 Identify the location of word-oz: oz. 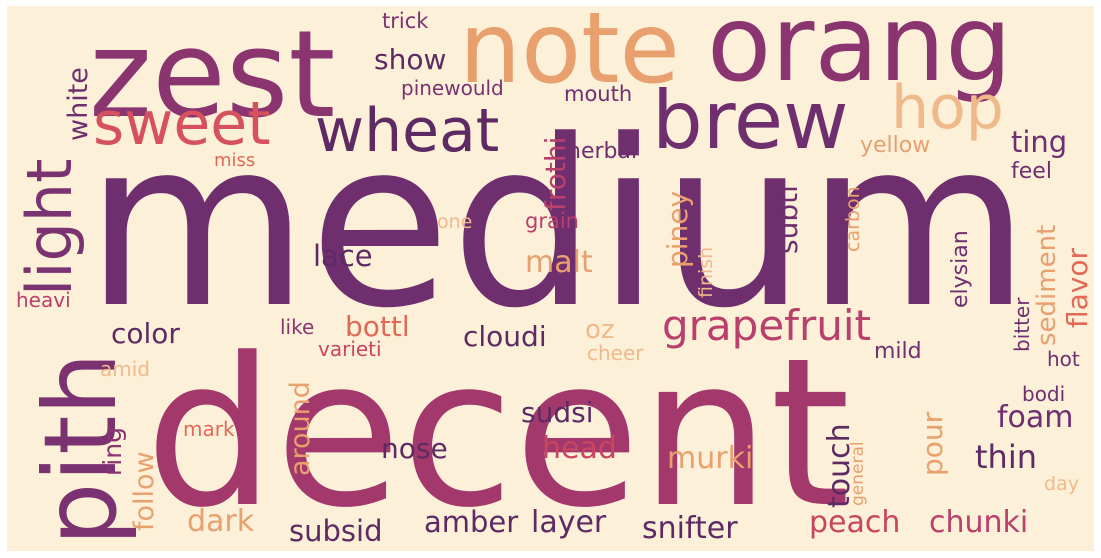
(600, 330).